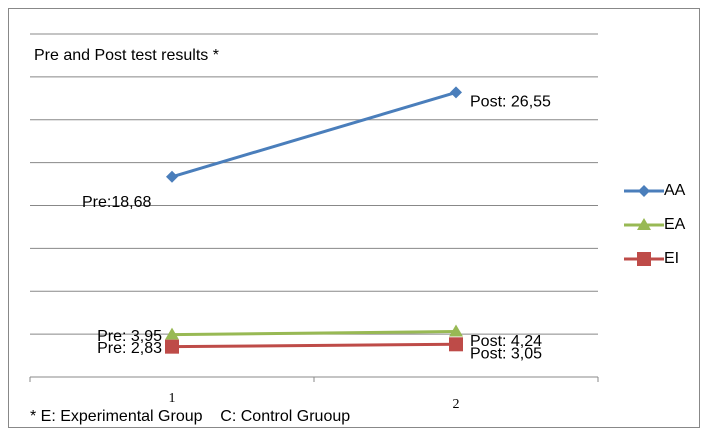  I want to click on legend-label: EA, so click(675, 224).